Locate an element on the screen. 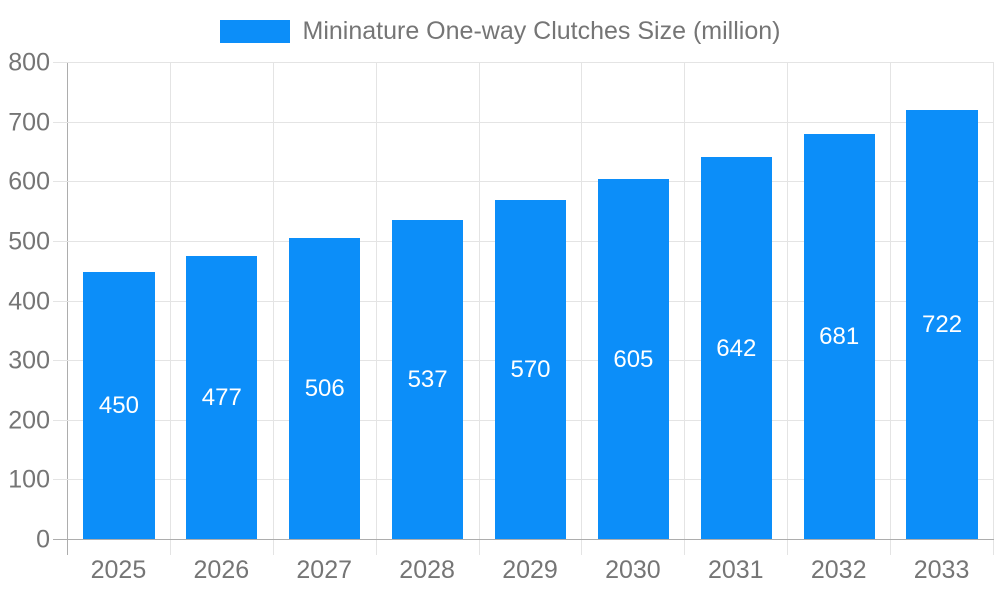 The image size is (1000, 600). bar-value-label: 722 is located at coordinates (942, 324).